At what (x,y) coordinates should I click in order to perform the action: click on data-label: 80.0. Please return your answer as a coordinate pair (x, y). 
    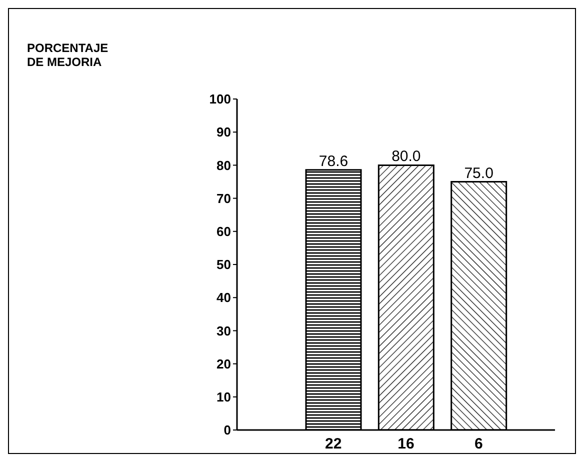
    Looking at the image, I should click on (406, 157).